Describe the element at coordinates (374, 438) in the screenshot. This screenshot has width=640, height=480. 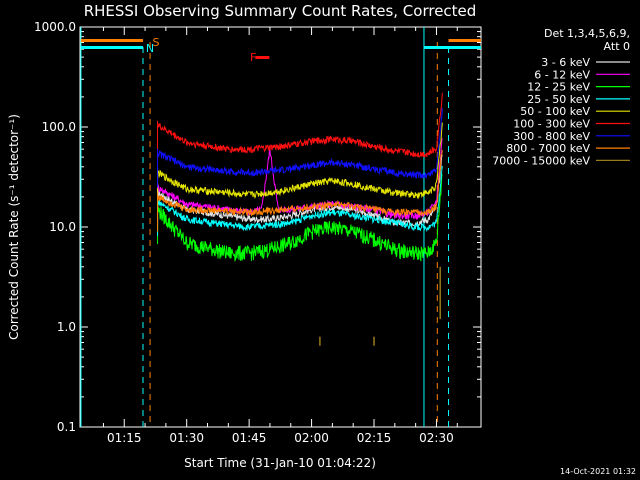
I see `x-tick-label: 02:15` at that location.